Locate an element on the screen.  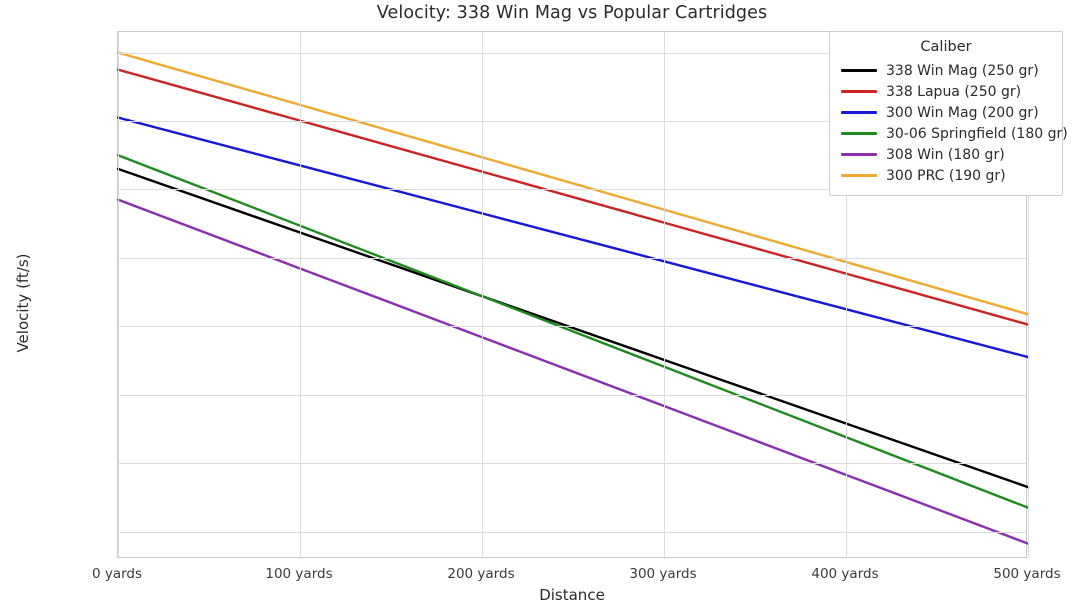
legend-item-label: 338 Lapua (250 gr) is located at coordinates (954, 91).